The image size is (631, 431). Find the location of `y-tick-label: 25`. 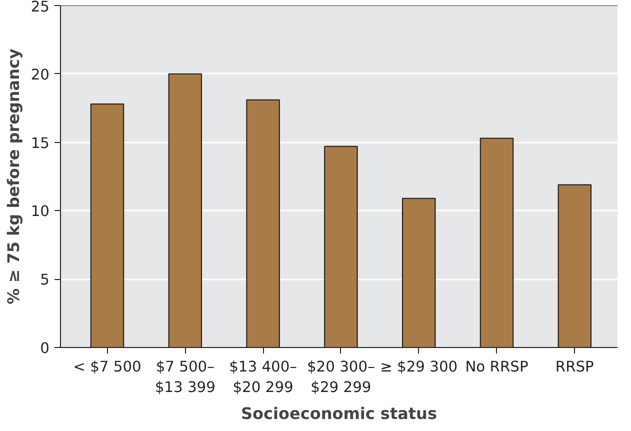

y-tick-label: 25 is located at coordinates (40, 8).